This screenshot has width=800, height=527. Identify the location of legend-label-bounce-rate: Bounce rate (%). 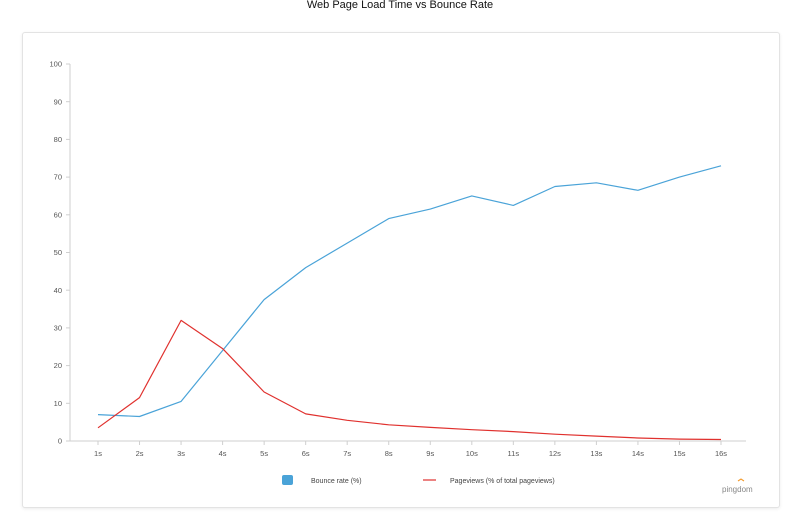
(336, 481).